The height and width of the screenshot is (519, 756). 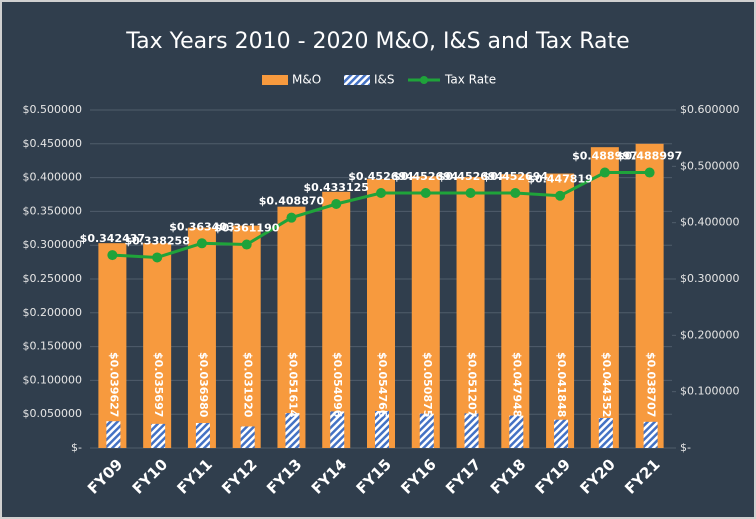 What do you see at coordinates (53, 143) in the screenshot?
I see `y-tick-label: $0.450000` at bounding box center [53, 143].